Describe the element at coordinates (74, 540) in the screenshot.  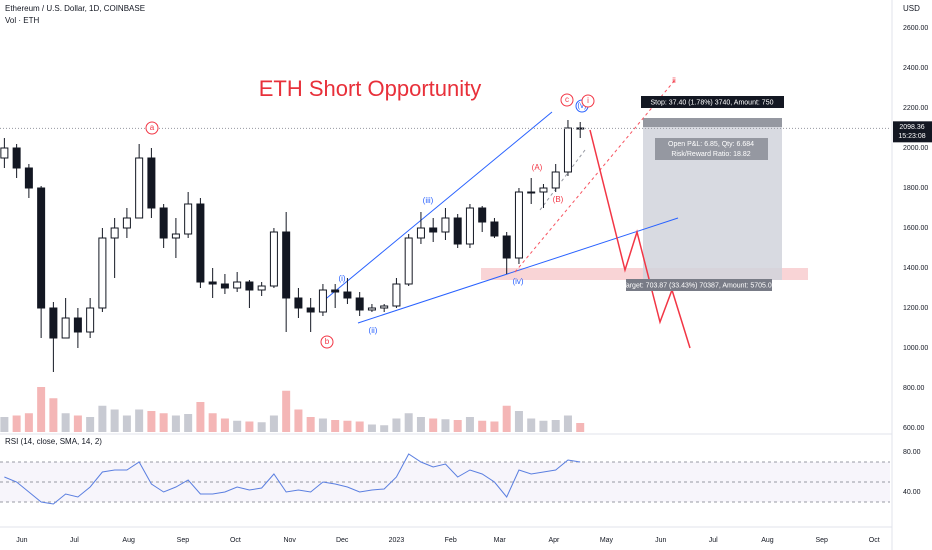
I see `x-tick-label: Jul` at that location.